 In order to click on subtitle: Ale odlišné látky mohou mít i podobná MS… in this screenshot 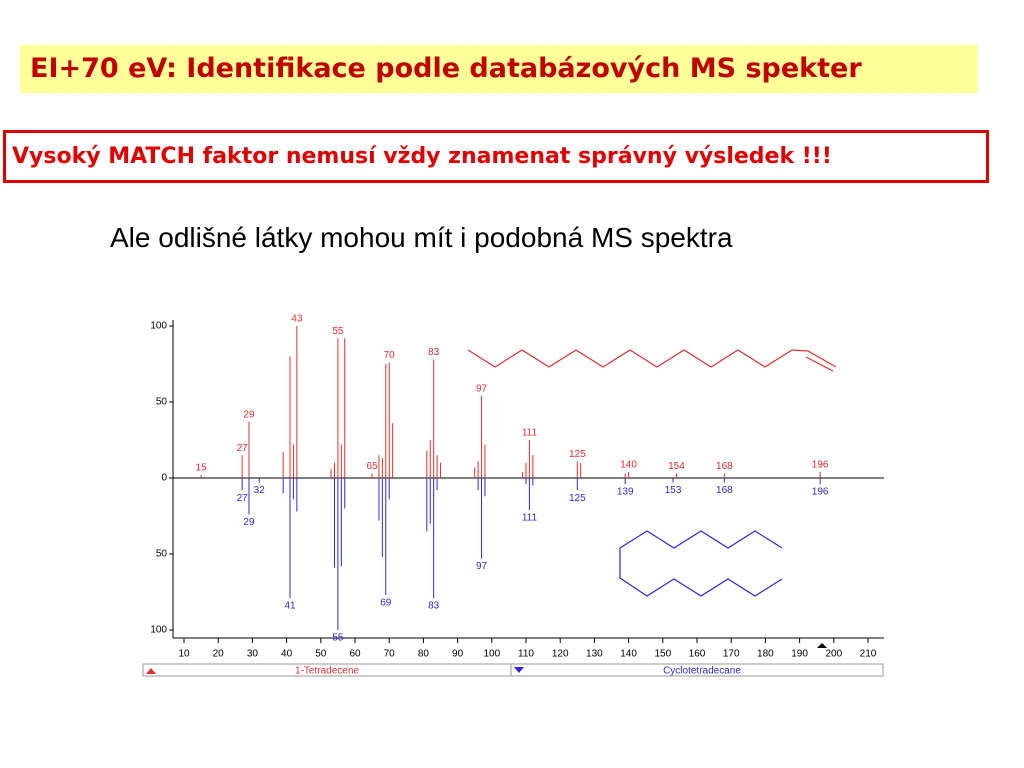, I will do `click(421, 237)`.